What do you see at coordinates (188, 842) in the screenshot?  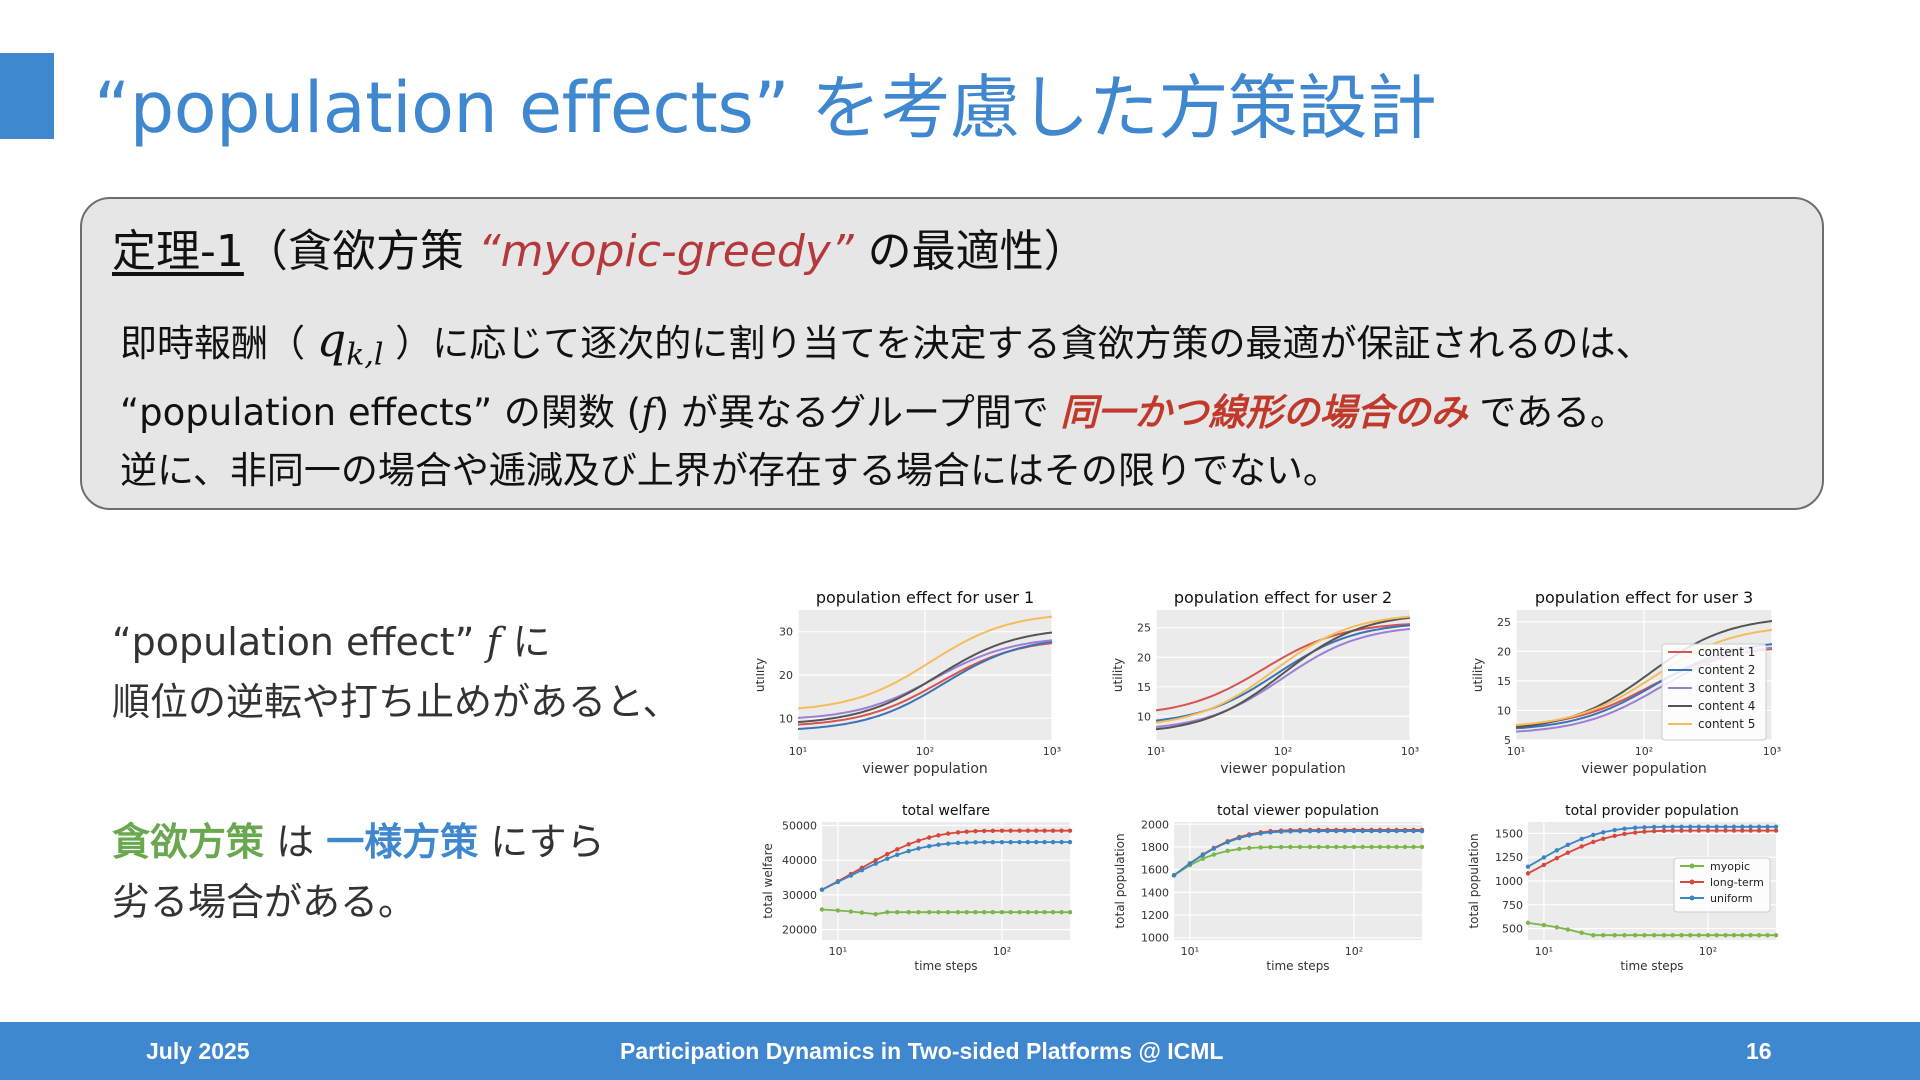 I see `greedy-policy-label: 貪欲方策` at bounding box center [188, 842].